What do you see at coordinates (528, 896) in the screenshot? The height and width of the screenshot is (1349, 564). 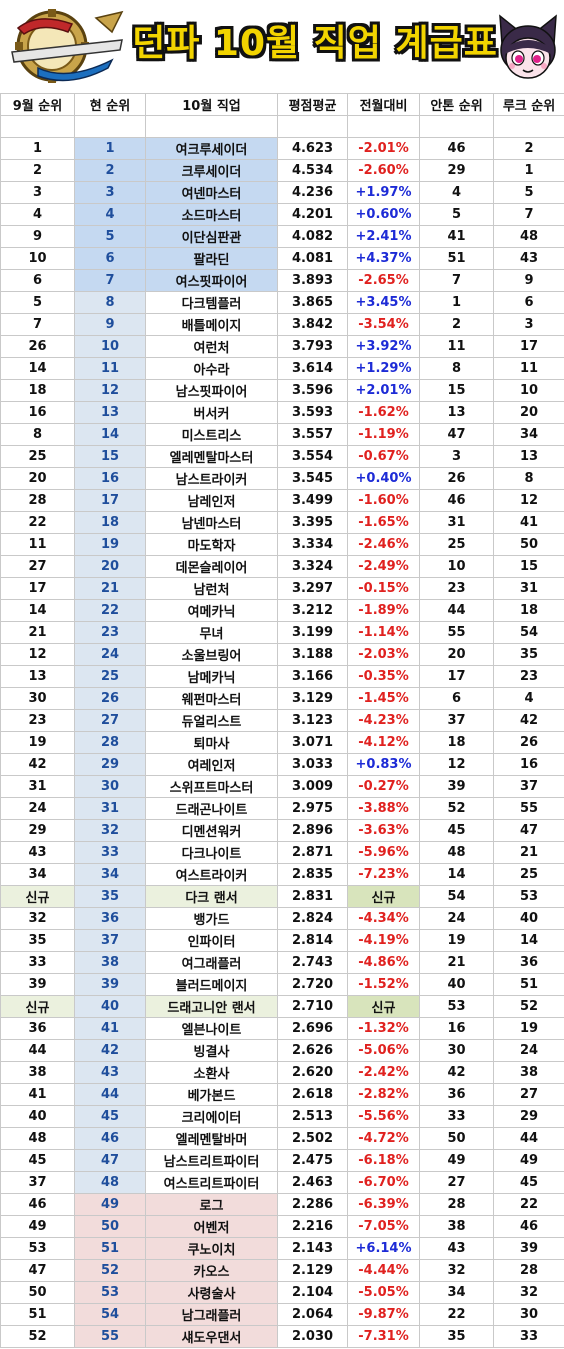 I see `luke-rank-cell: 53` at bounding box center [528, 896].